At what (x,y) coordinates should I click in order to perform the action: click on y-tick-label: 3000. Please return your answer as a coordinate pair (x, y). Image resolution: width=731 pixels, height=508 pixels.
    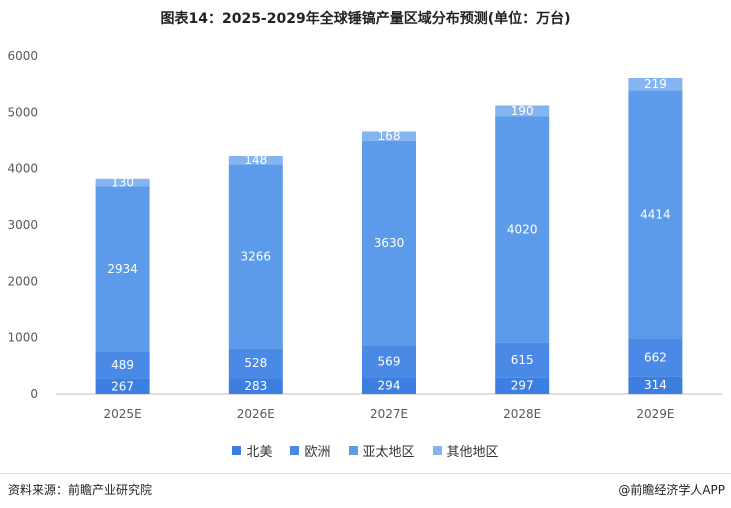
    Looking at the image, I should click on (22, 225).